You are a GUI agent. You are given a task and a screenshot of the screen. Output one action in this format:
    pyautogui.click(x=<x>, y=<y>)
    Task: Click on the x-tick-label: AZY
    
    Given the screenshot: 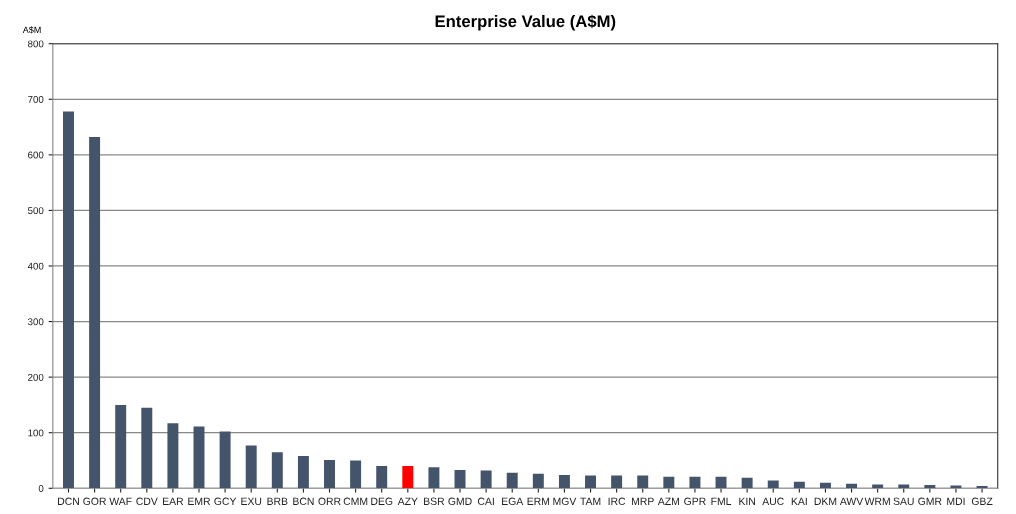 What is the action you would take?
    pyautogui.click(x=407, y=501)
    